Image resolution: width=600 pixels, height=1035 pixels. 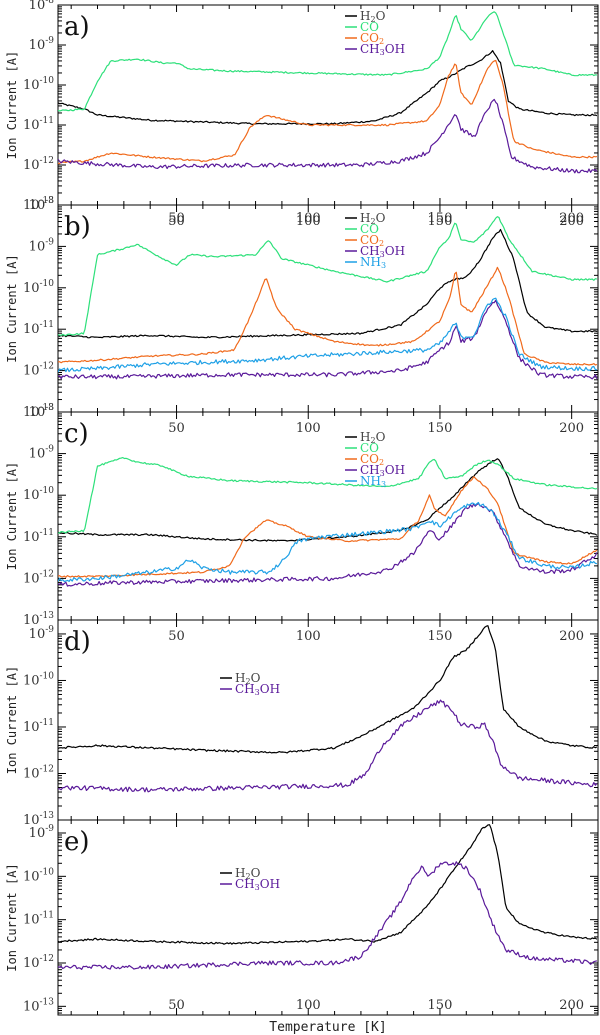 I want to click on panel-label: c), so click(x=76, y=434).